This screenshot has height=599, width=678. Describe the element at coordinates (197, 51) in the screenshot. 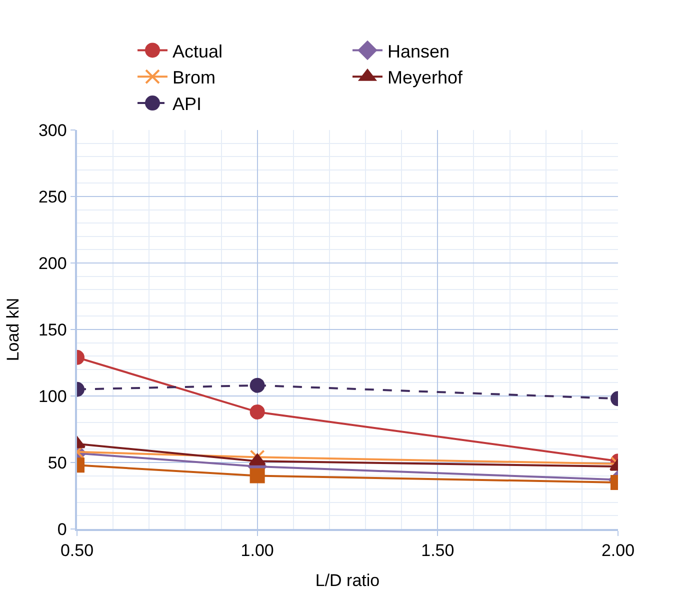

I see `legend-label: Actual` at that location.